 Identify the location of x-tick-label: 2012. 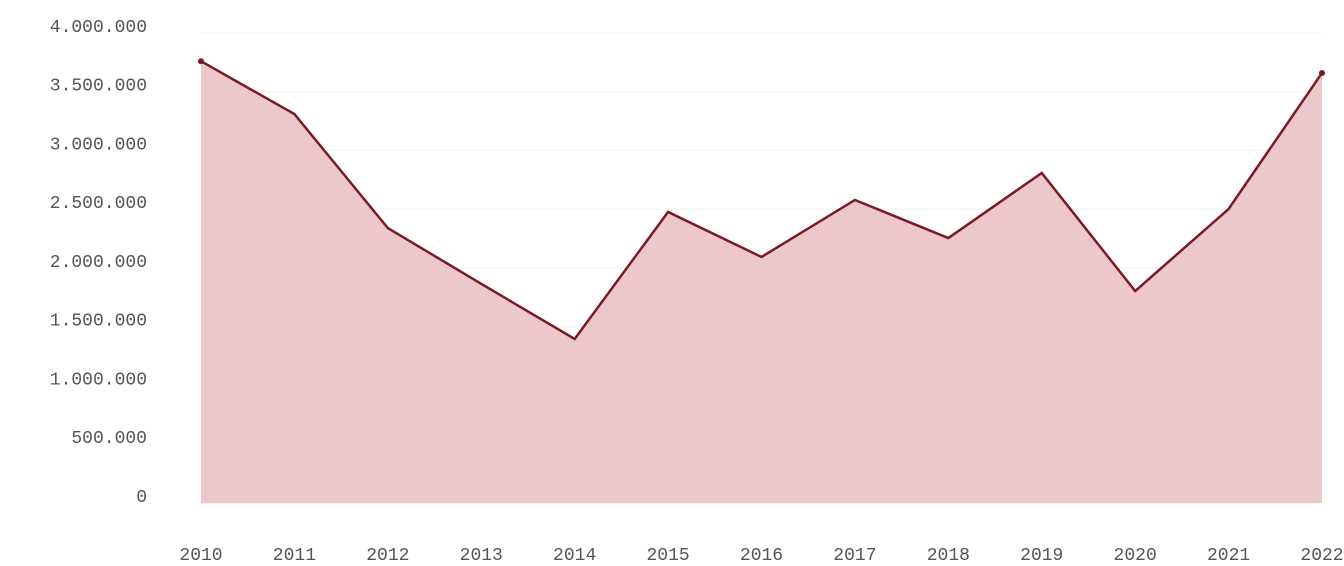
(387, 556).